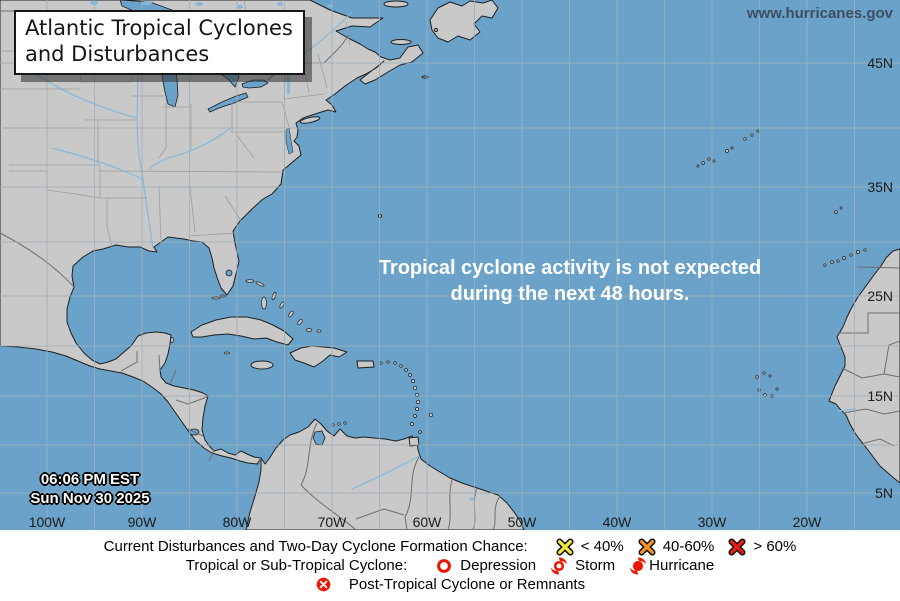  Describe the element at coordinates (396, 4) in the screenshot. I see `anticosti-island` at that location.